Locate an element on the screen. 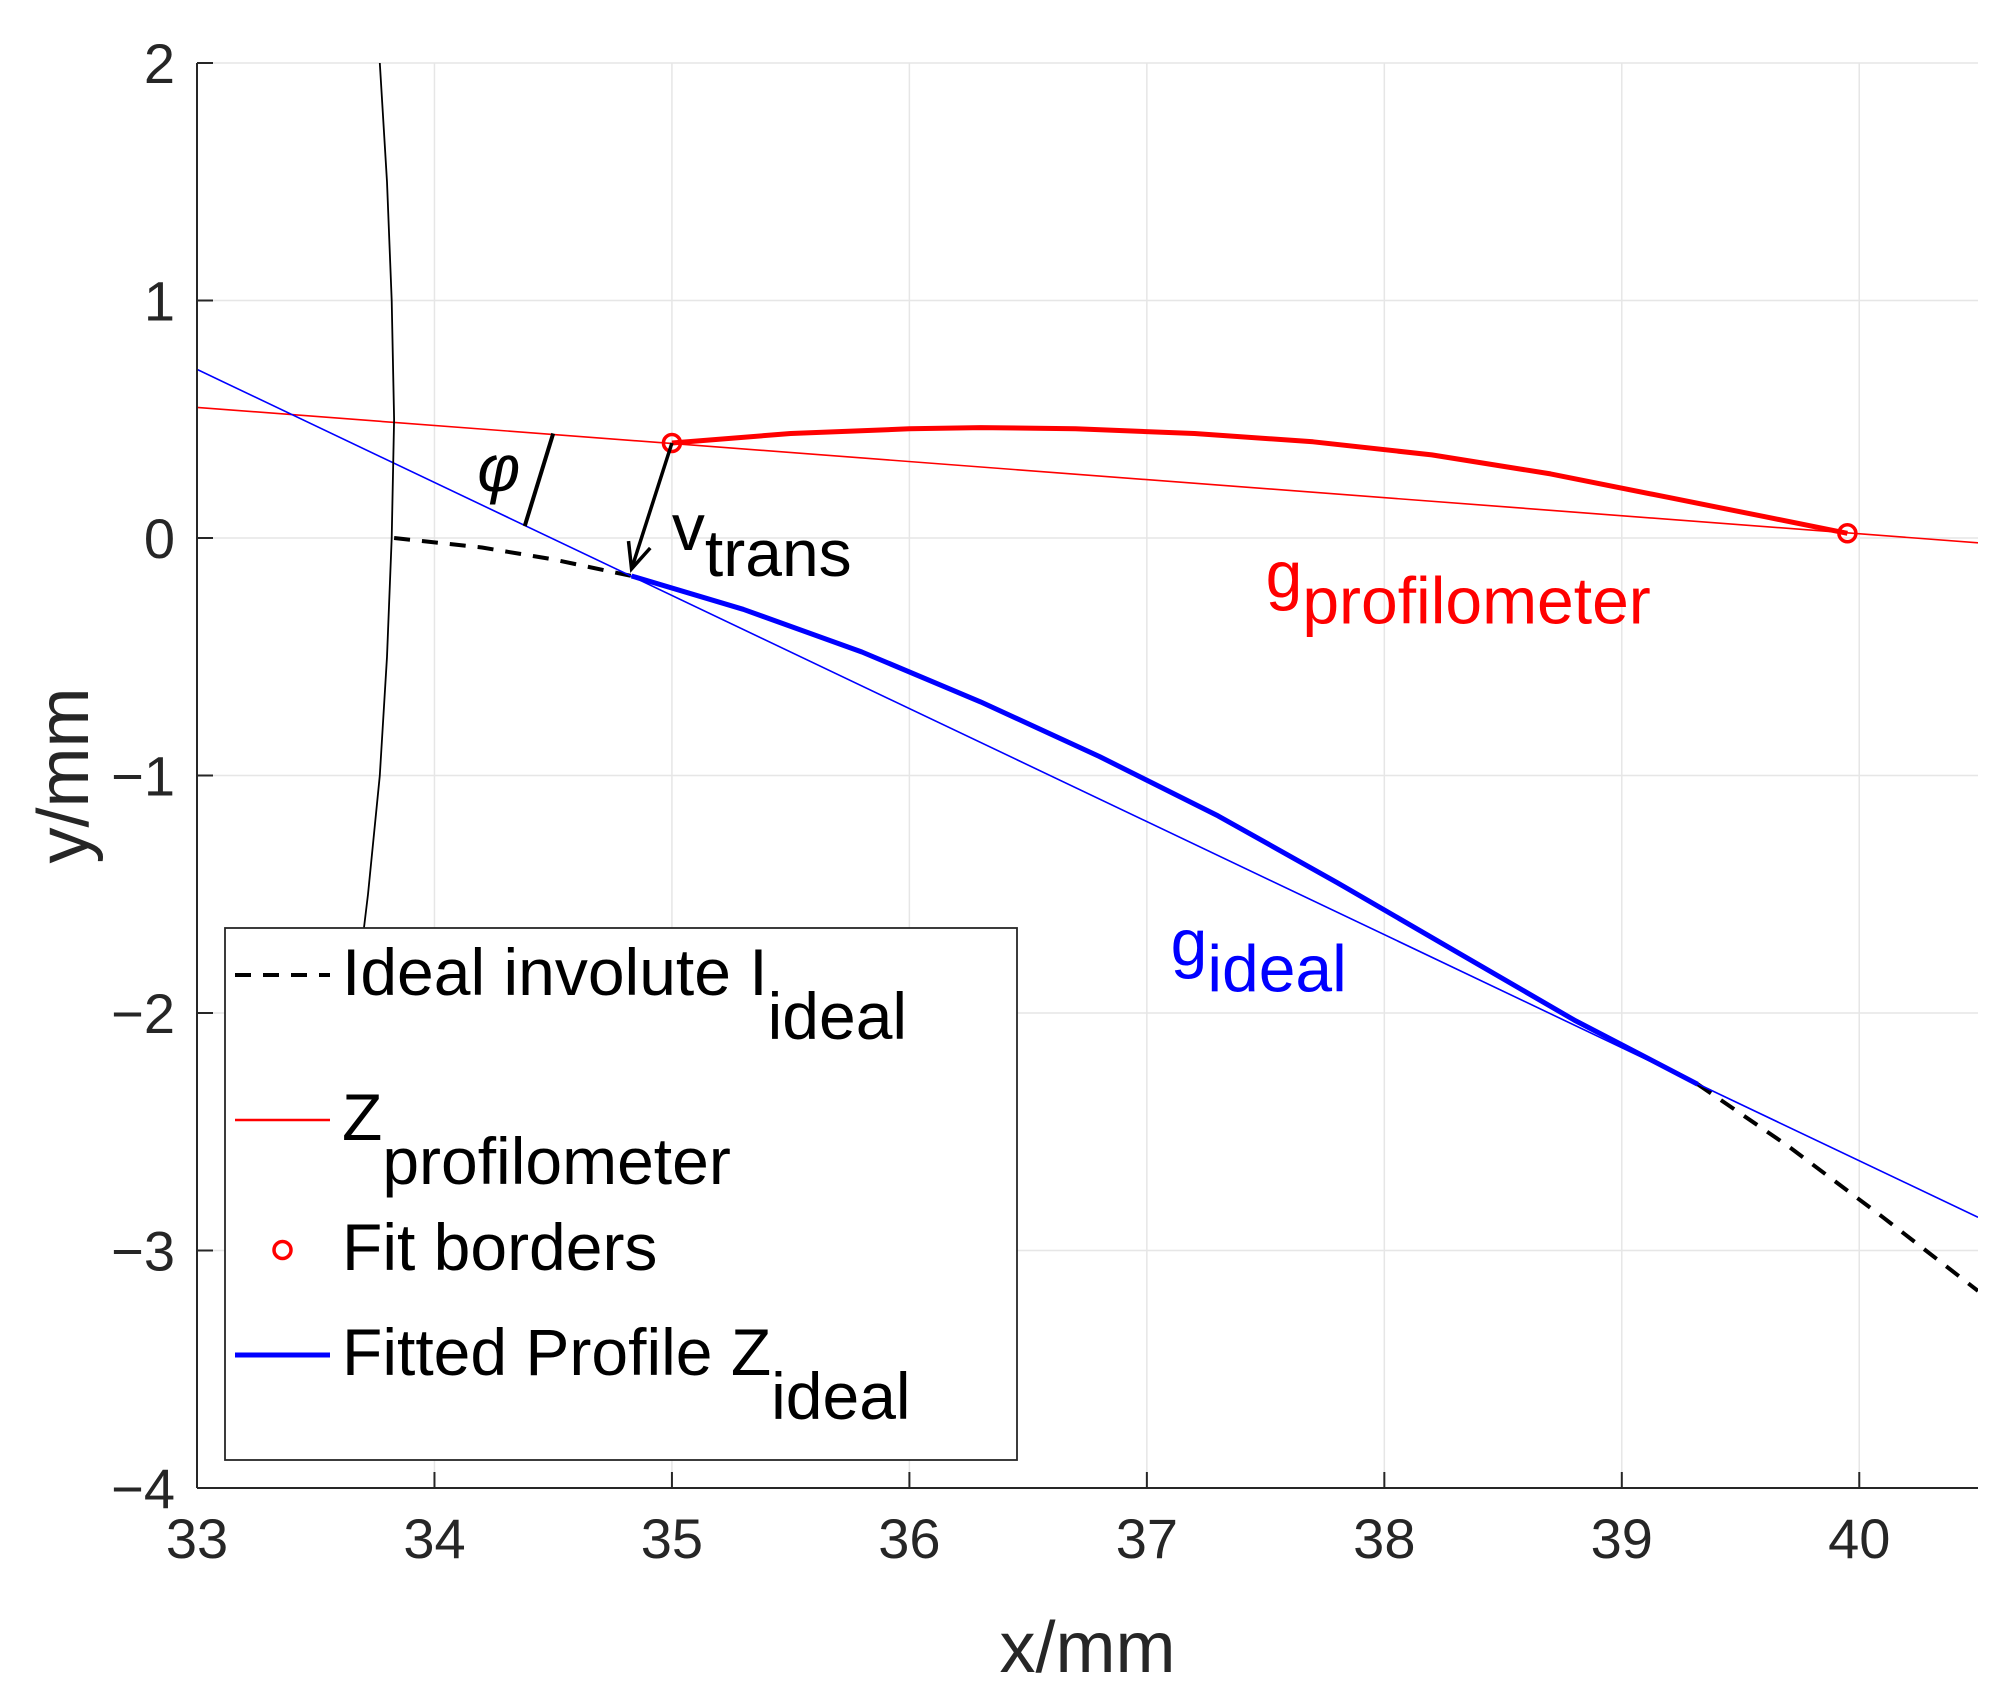  x-tick-label: 37 is located at coordinates (1147, 1538).